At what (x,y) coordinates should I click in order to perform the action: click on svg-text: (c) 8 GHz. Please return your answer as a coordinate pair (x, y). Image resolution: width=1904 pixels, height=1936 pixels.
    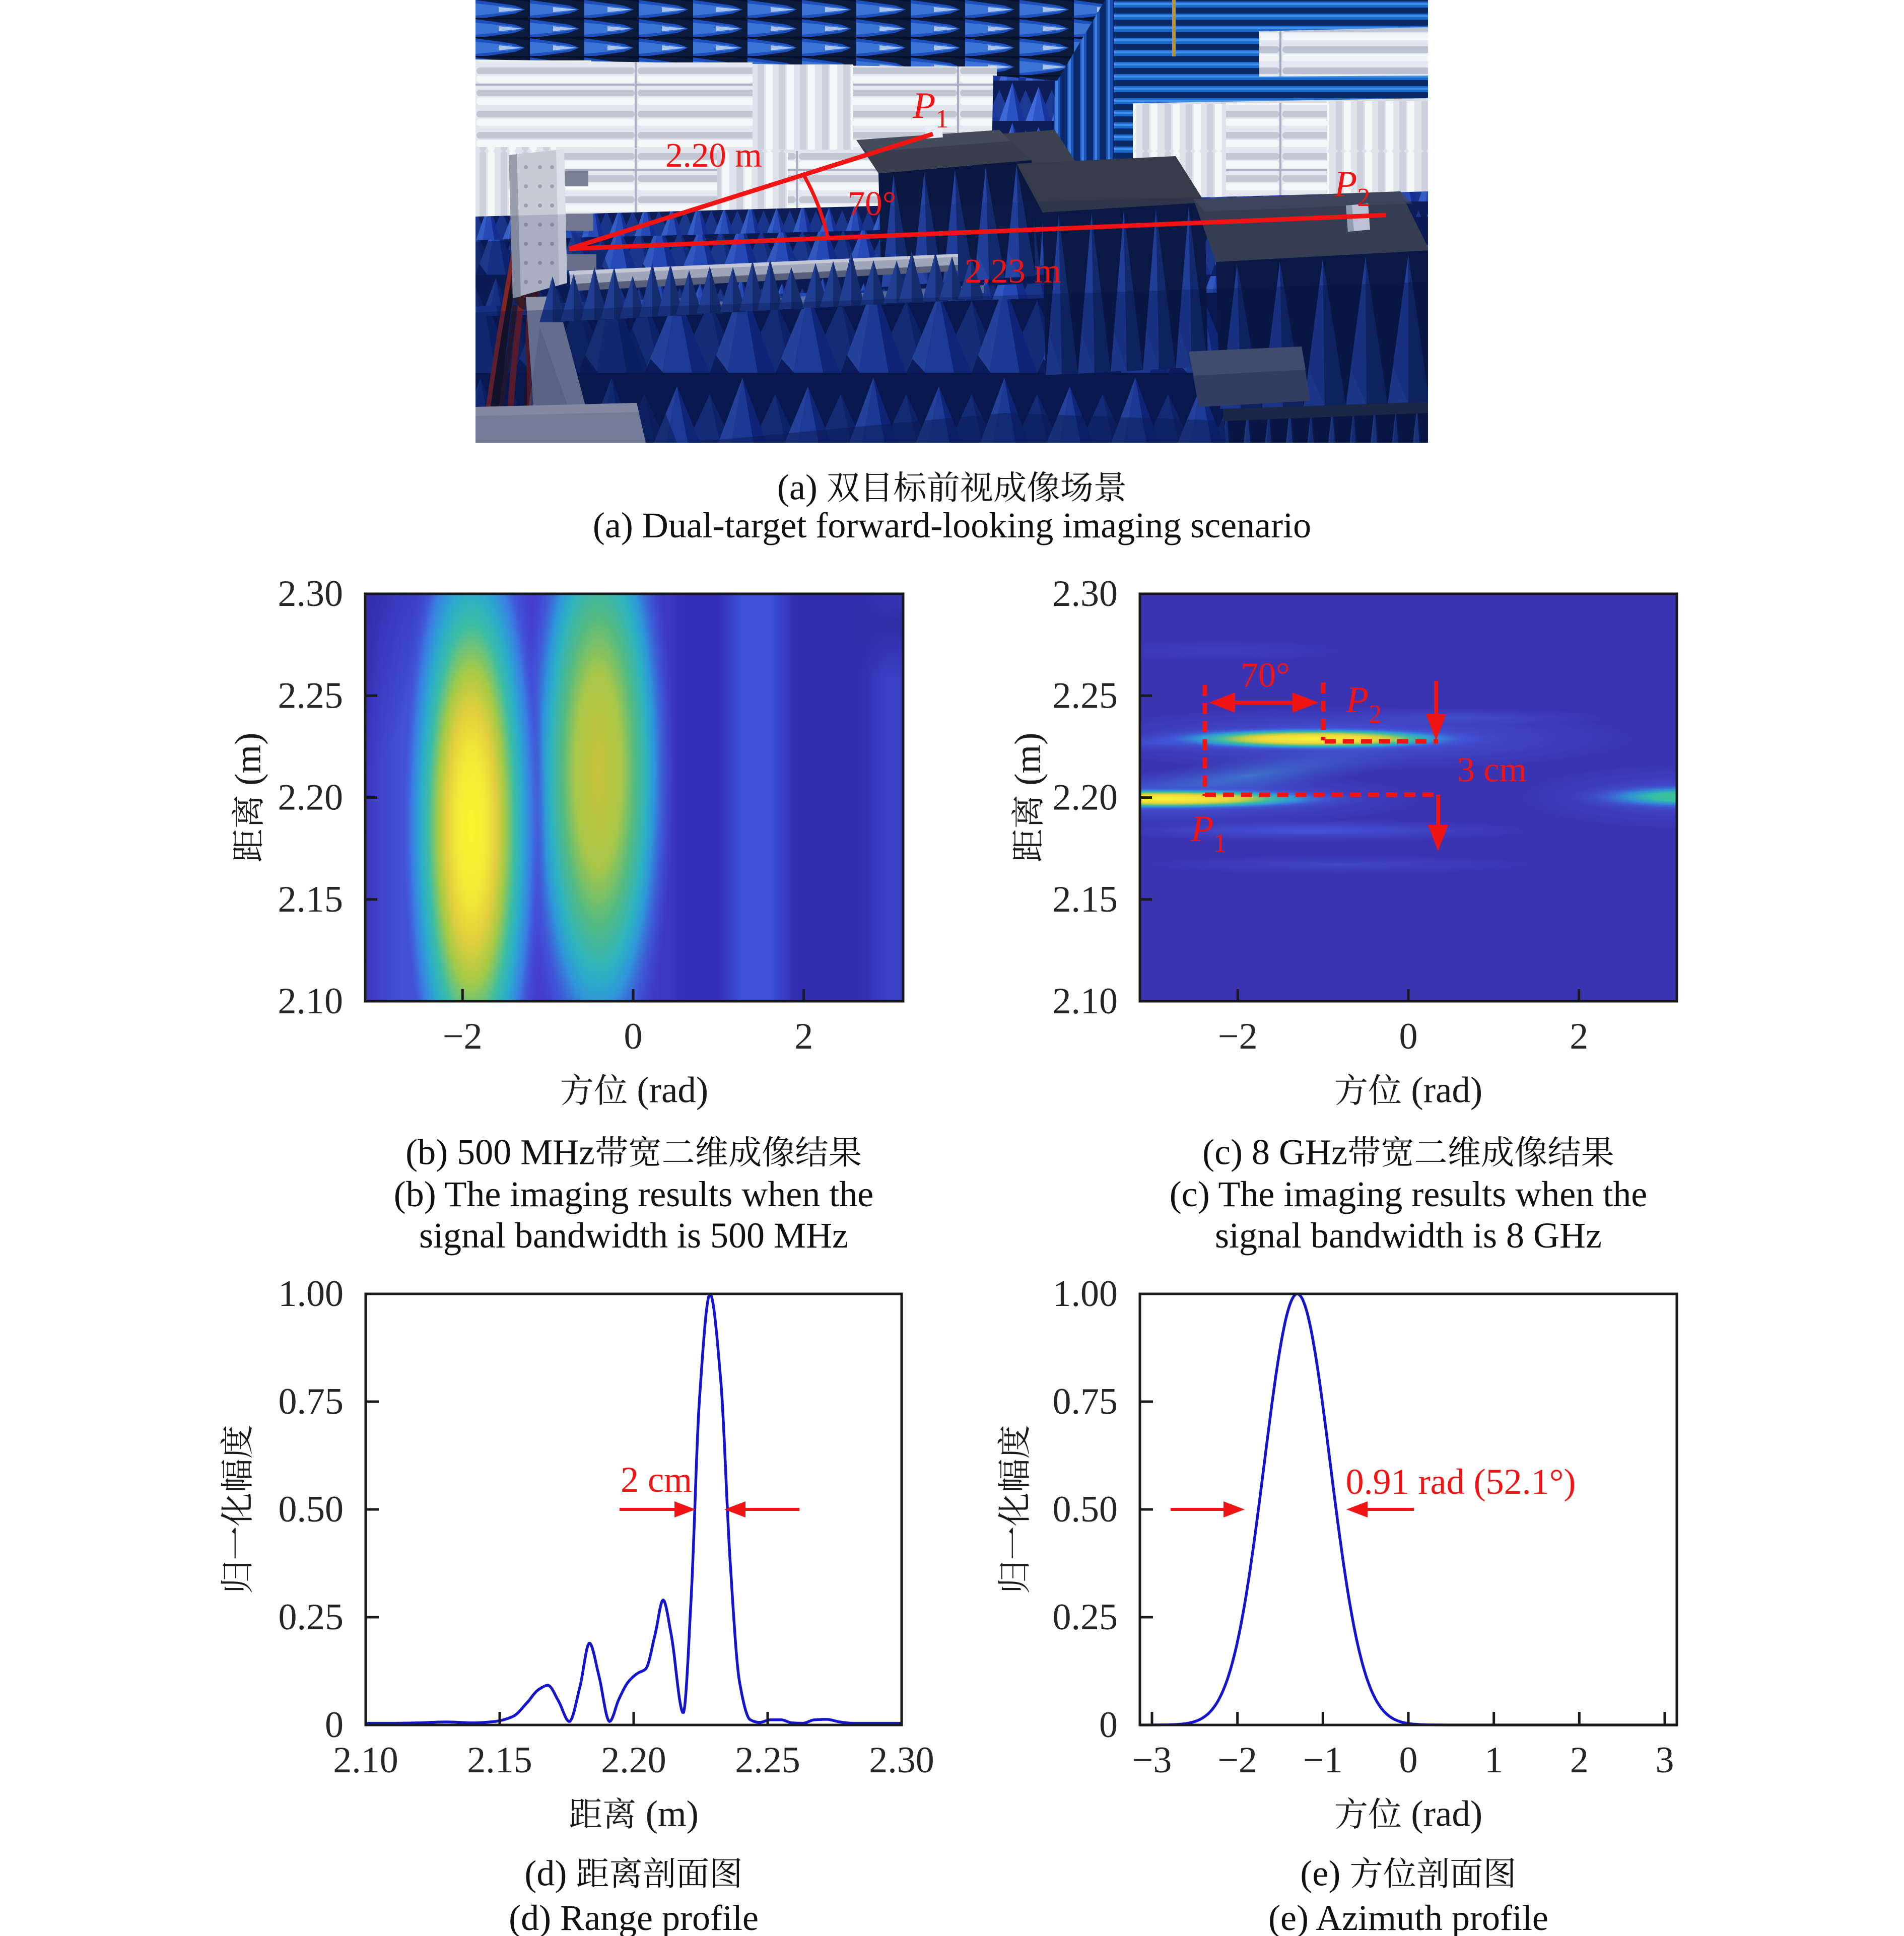
    Looking at the image, I should click on (1274, 1152).